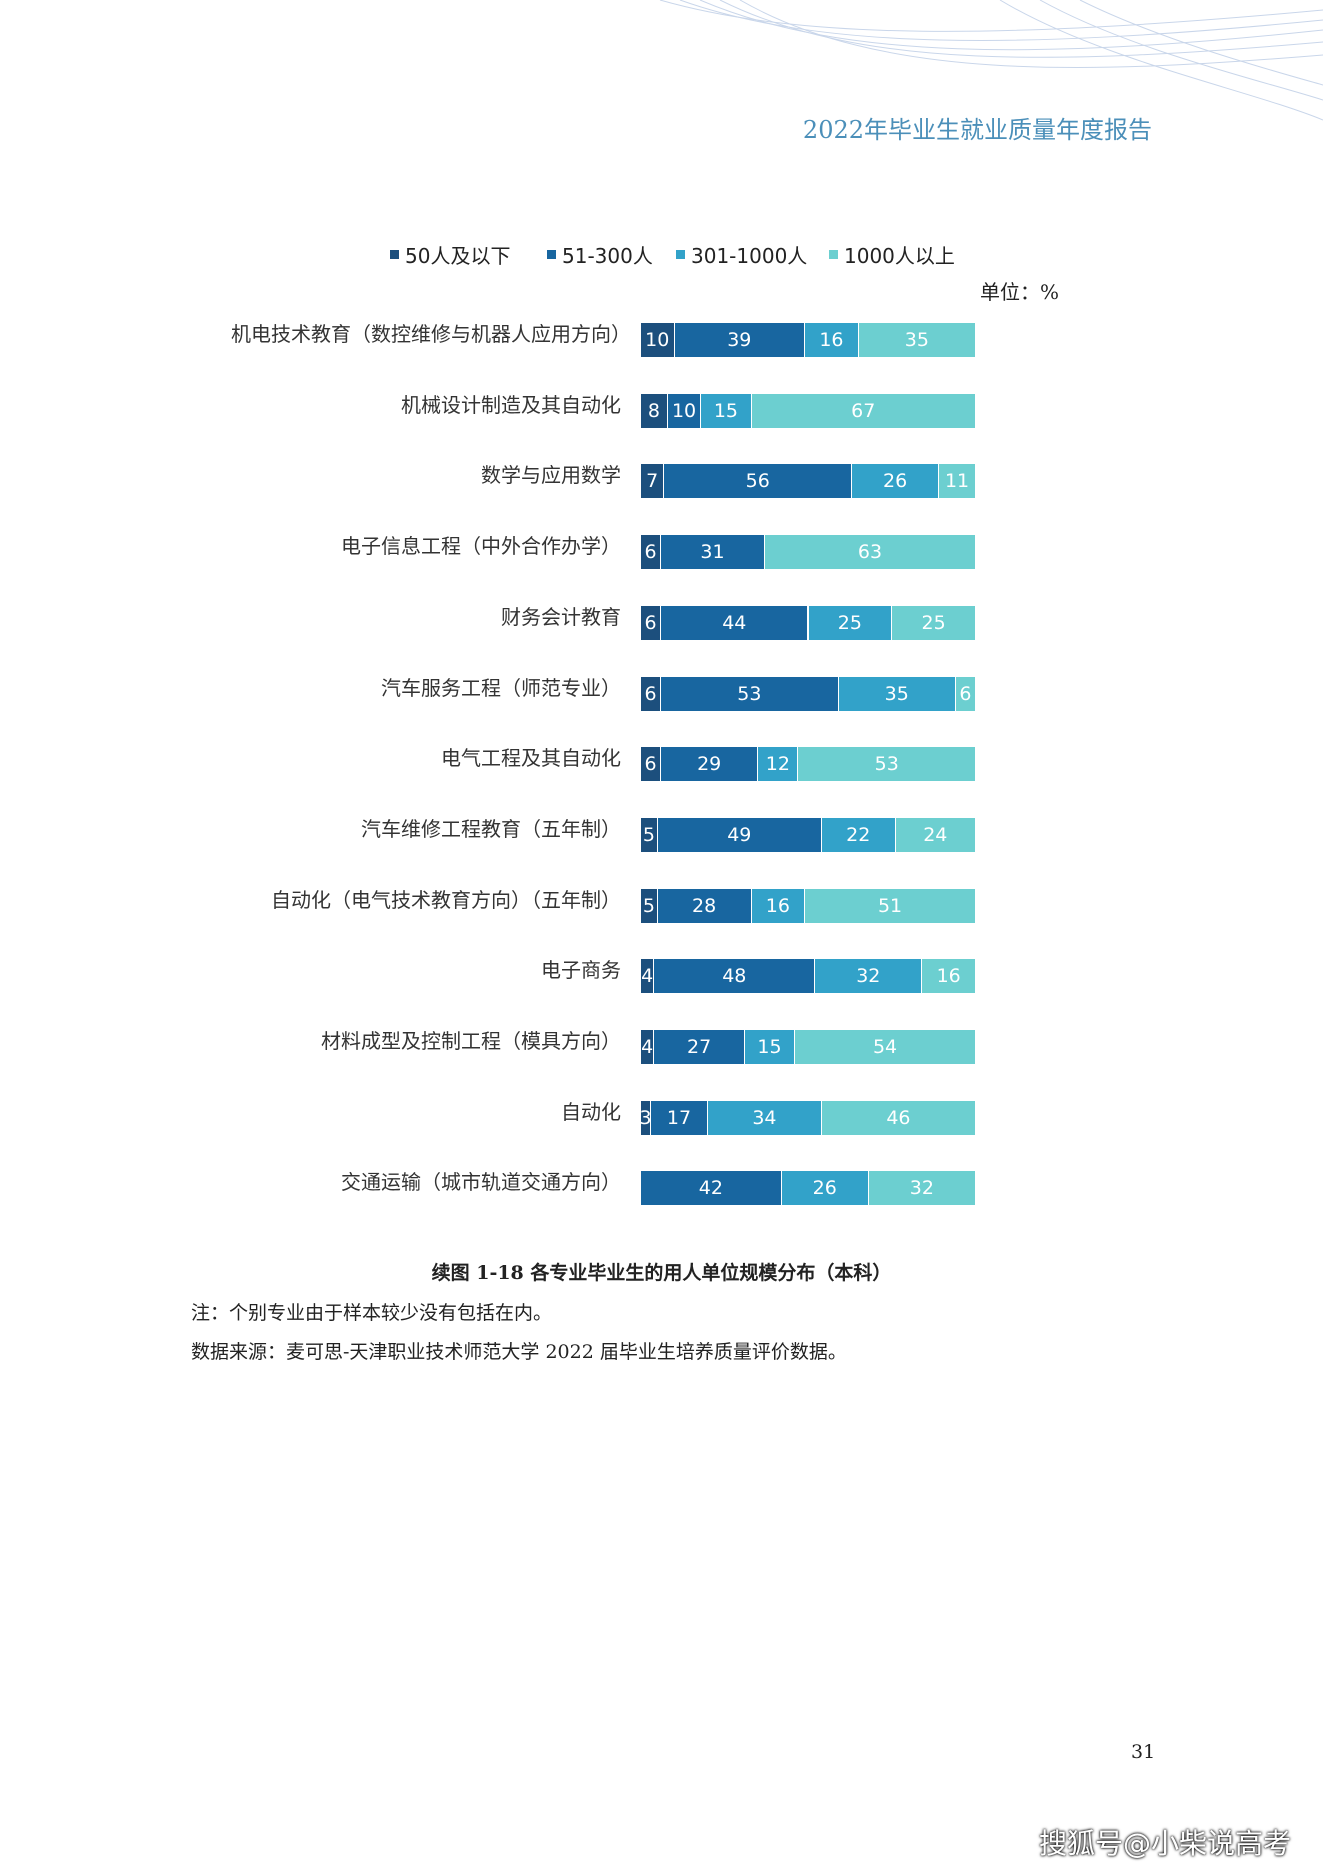 The height and width of the screenshot is (1871, 1323). What do you see at coordinates (739, 834) in the screenshot?
I see `bar-segment: 49` at bounding box center [739, 834].